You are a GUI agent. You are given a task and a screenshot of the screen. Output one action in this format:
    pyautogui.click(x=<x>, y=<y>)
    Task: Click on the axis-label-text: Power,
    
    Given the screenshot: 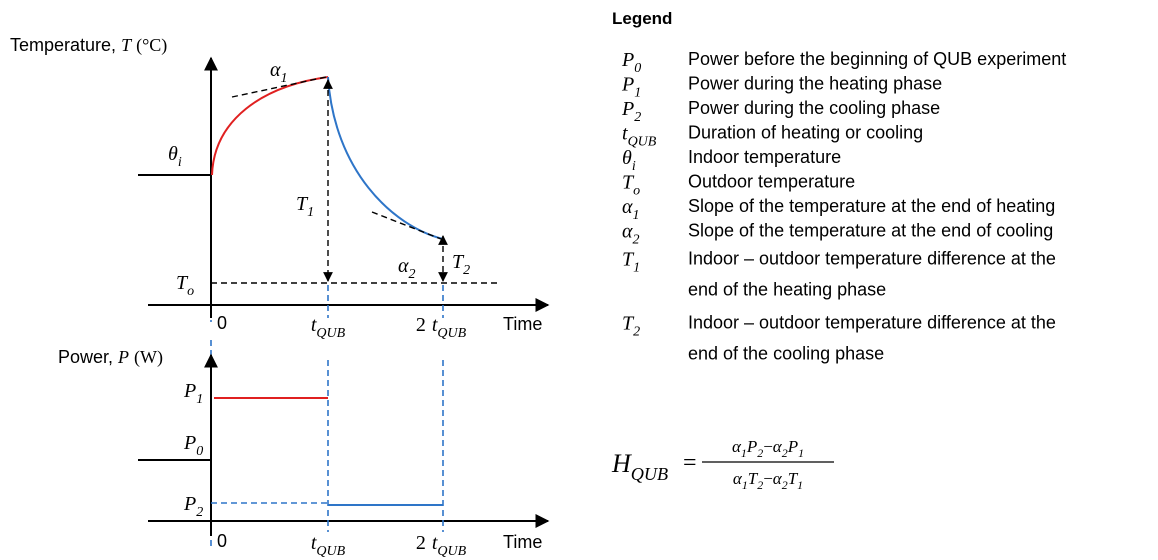 What is the action you would take?
    pyautogui.click(x=85, y=357)
    